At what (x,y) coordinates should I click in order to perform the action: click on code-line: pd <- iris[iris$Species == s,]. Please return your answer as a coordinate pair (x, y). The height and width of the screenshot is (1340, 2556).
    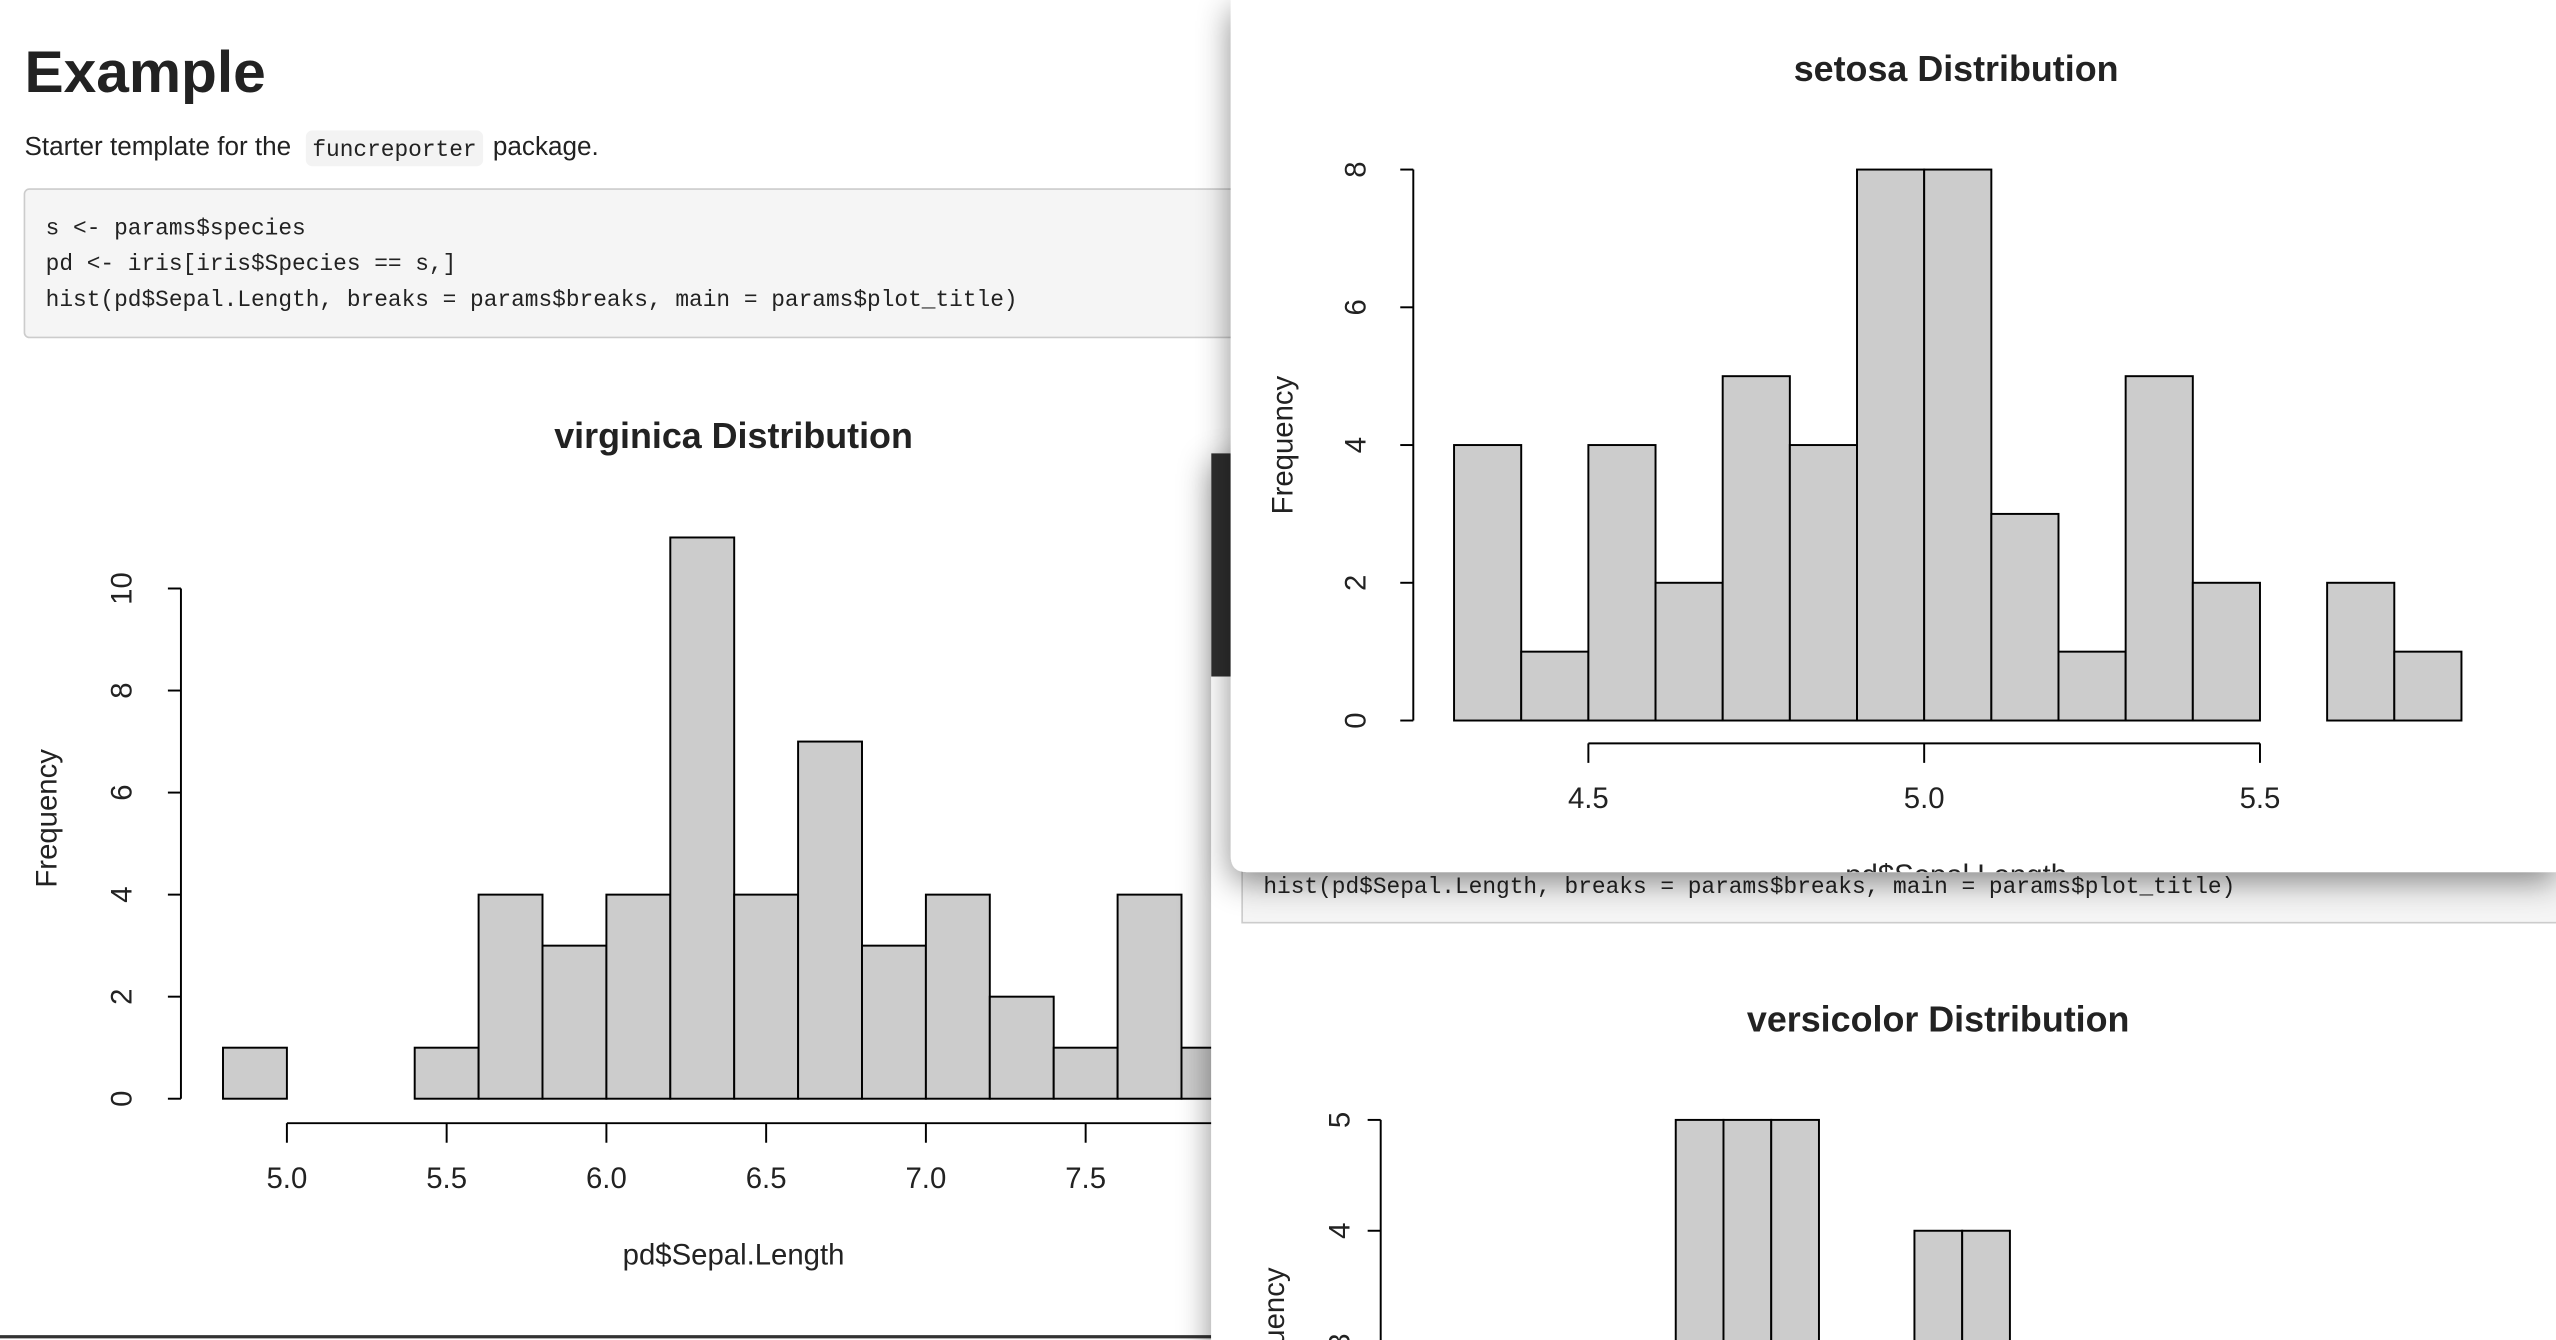
    Looking at the image, I should click on (251, 264).